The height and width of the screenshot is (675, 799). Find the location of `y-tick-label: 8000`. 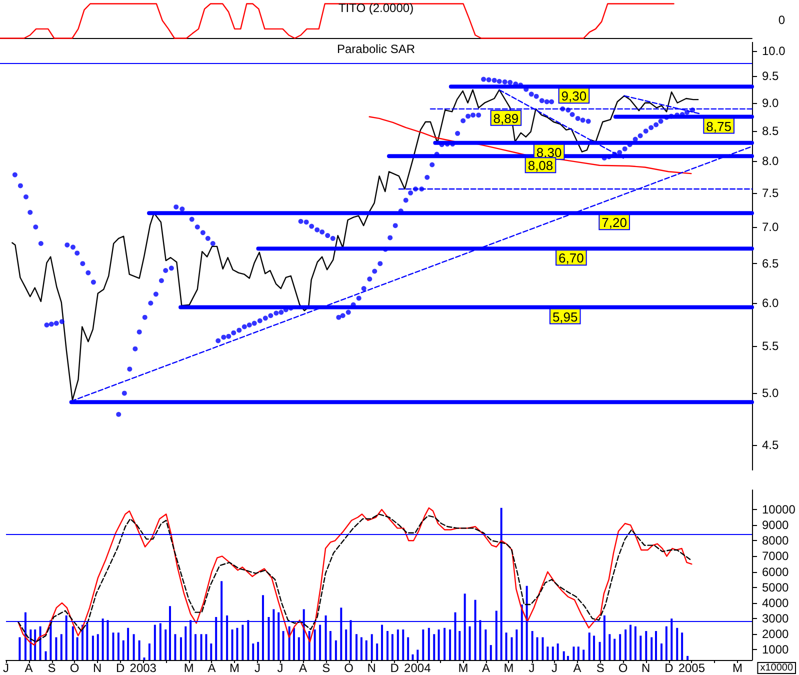

y-tick-label: 8000 is located at coordinates (776, 541).